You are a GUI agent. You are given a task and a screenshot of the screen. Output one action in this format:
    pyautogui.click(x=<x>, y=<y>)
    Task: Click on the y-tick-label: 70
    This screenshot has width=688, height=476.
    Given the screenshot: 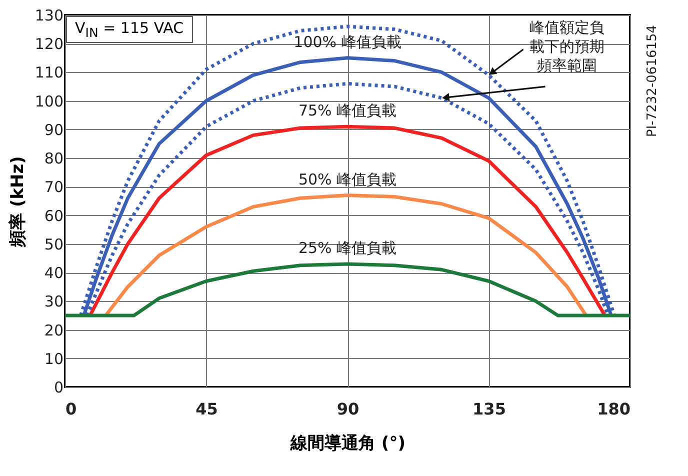 What is the action you would take?
    pyautogui.click(x=54, y=187)
    